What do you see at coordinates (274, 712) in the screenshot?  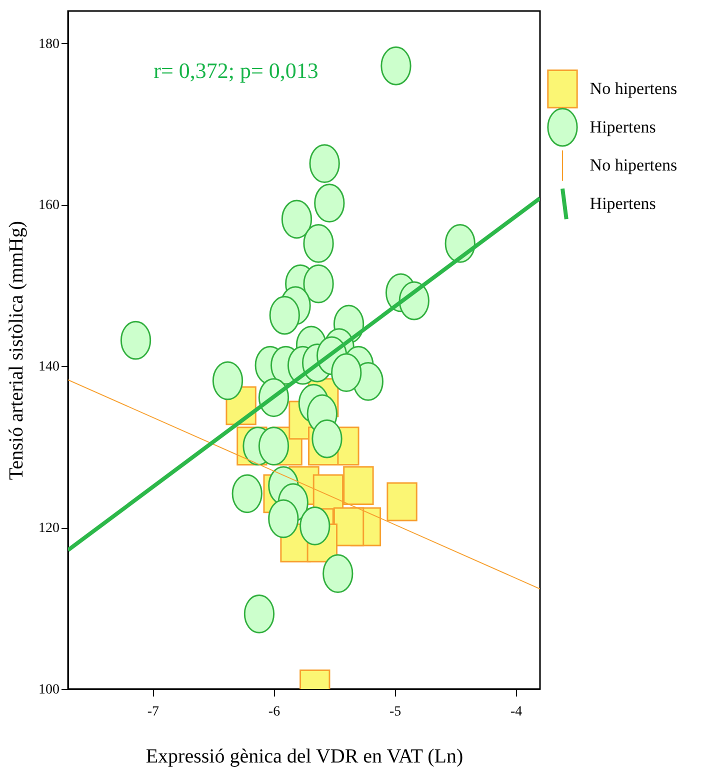 I see `x-tick-label: -6` at bounding box center [274, 712].